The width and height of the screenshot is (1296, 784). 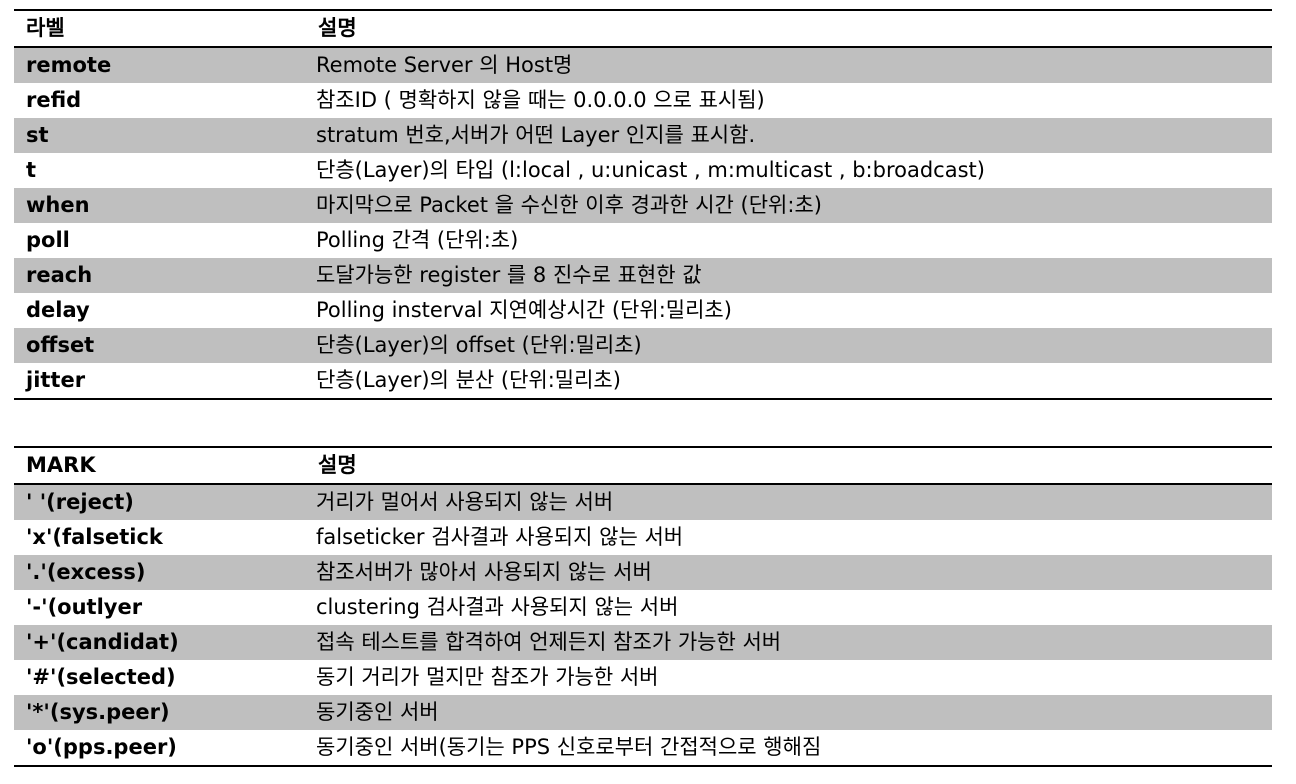 What do you see at coordinates (160, 712) in the screenshot?
I see `row-mark: '*'(sys.peer)` at bounding box center [160, 712].